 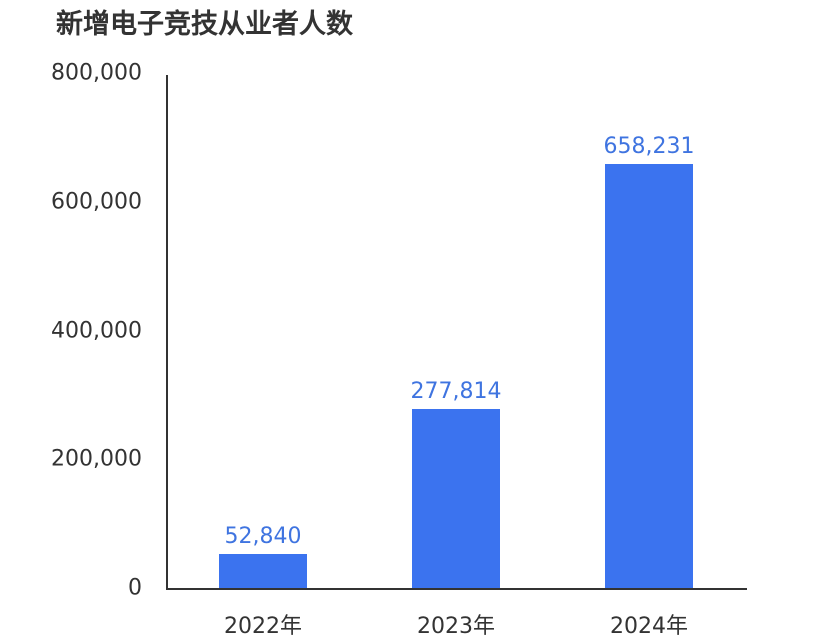 What do you see at coordinates (96, 330) in the screenshot?
I see `y-tick-label: 400,000` at bounding box center [96, 330].